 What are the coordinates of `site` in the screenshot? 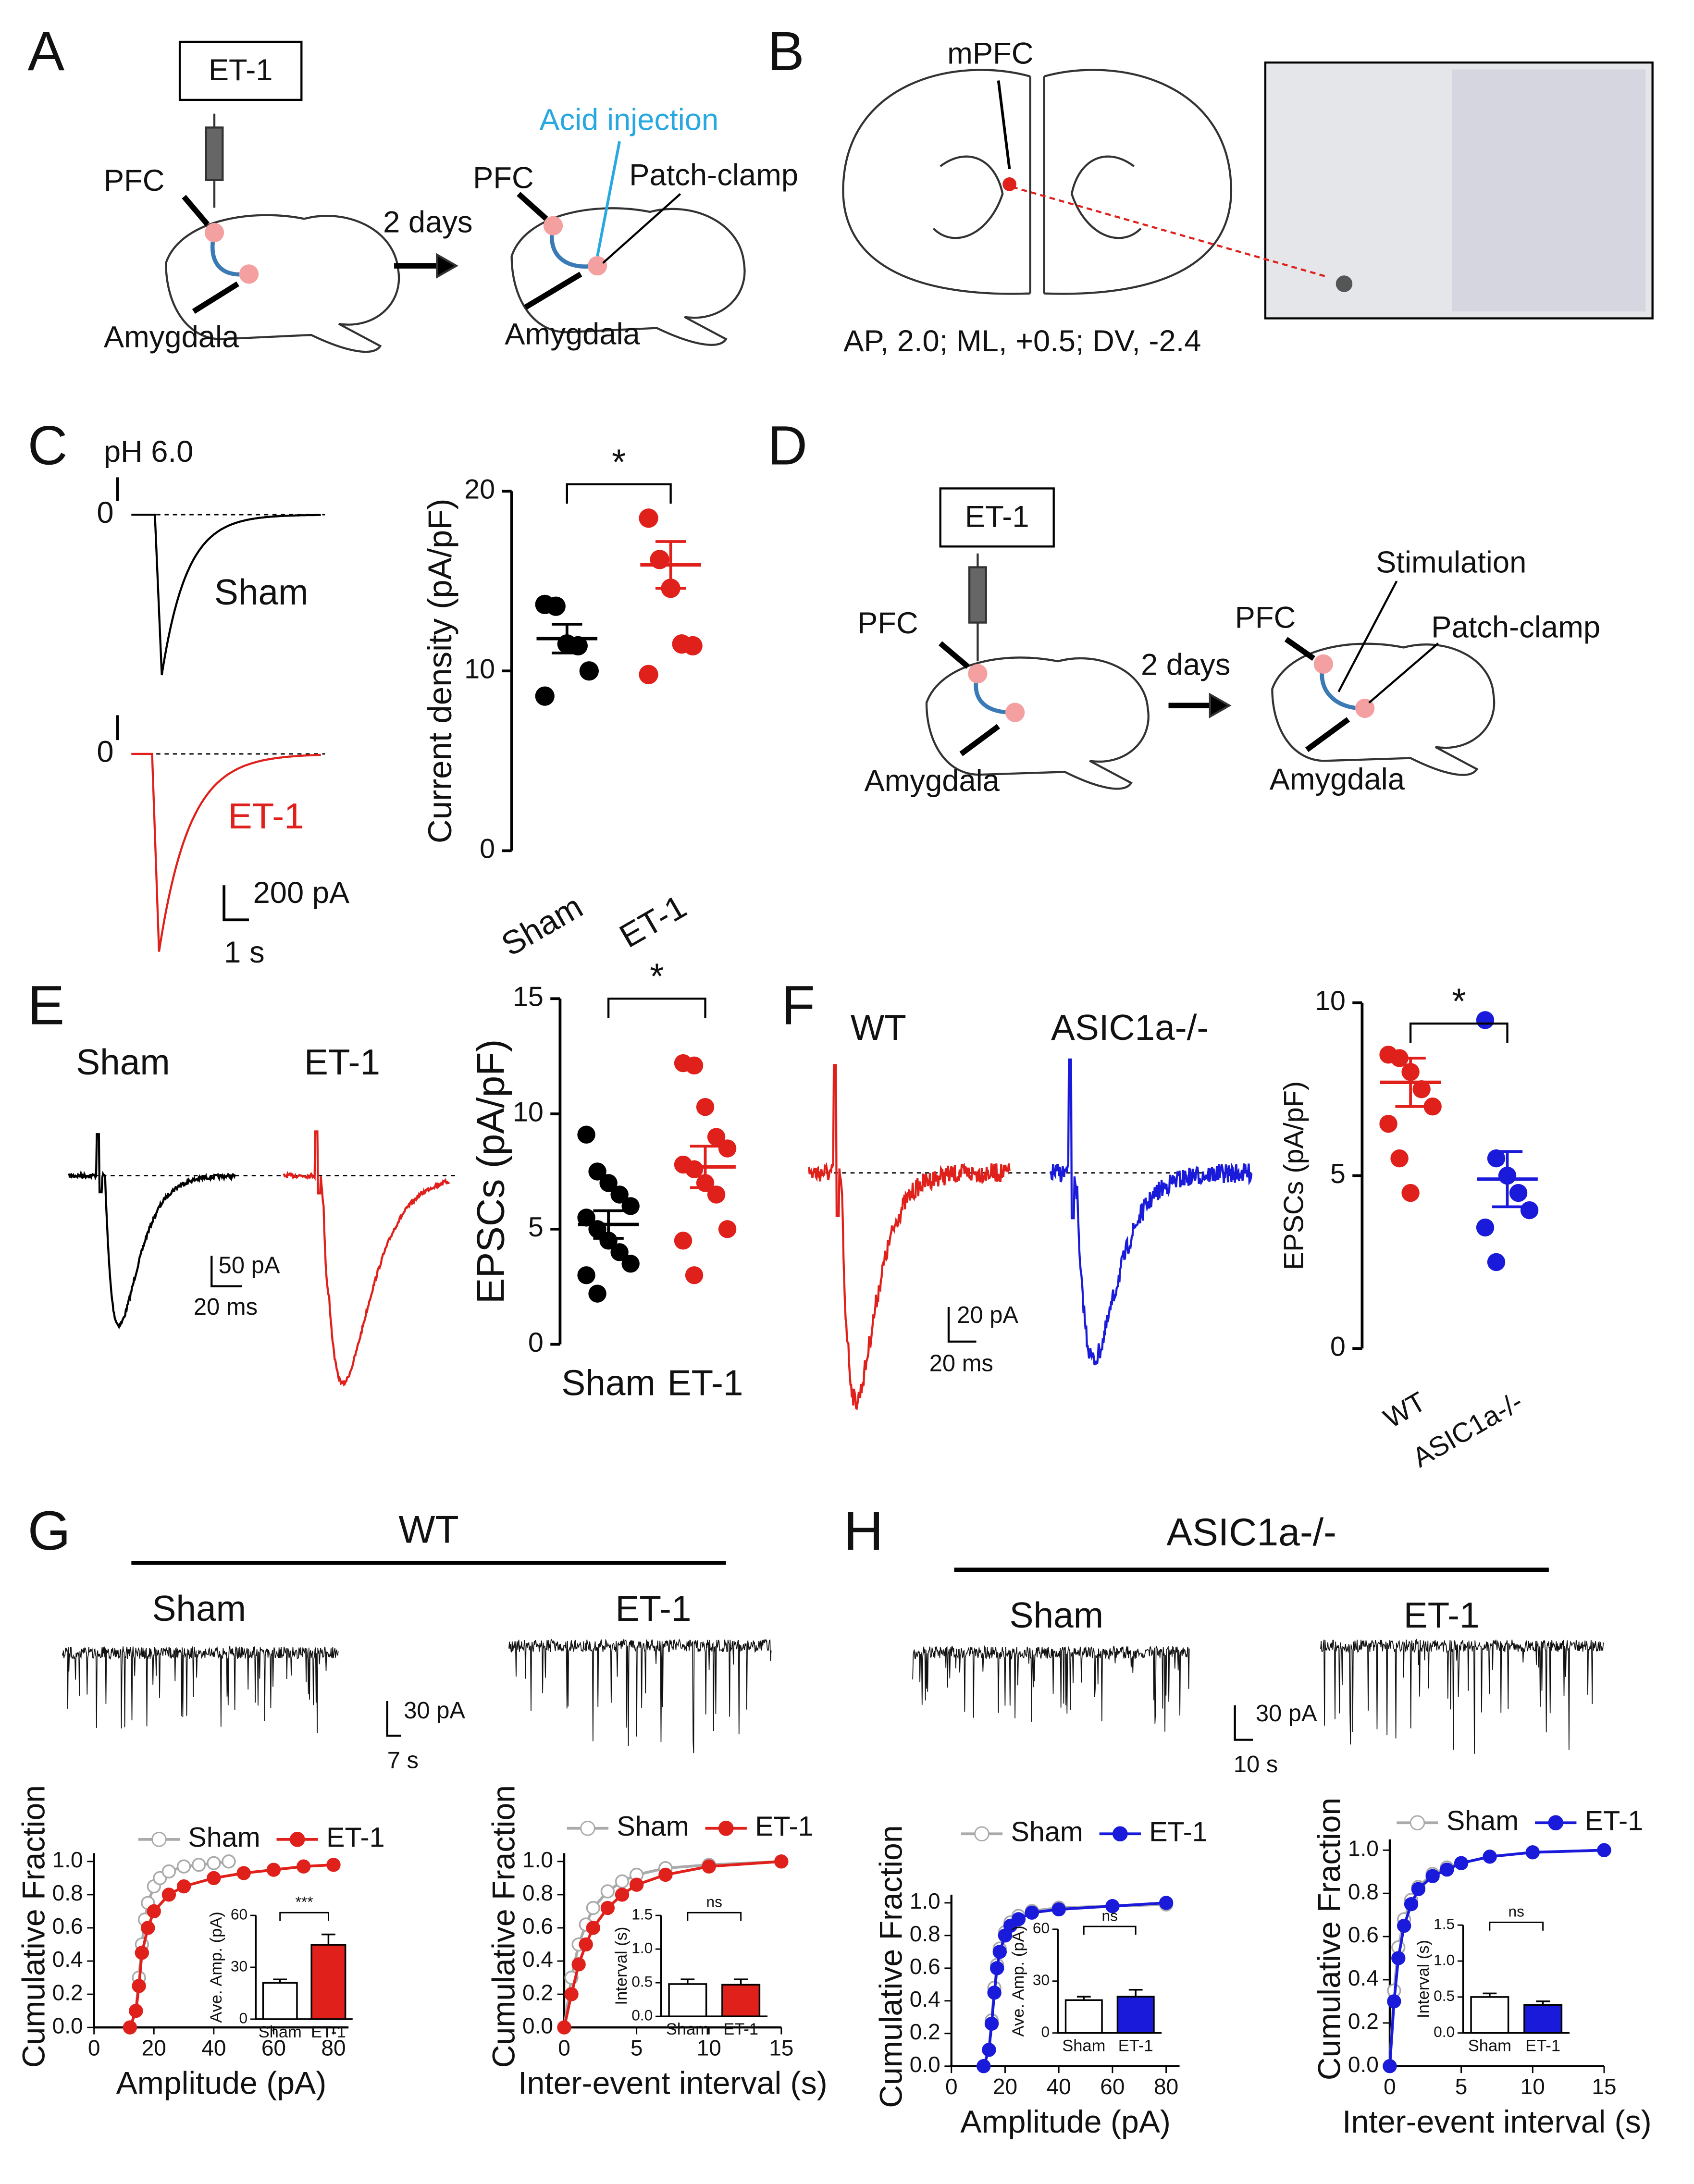 It's located at (249, 274).